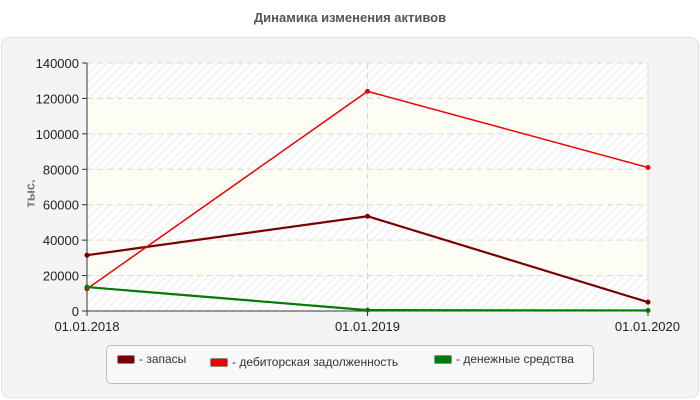 The height and width of the screenshot is (400, 700). What do you see at coordinates (61, 169) in the screenshot?
I see `svg-text: 80000` at bounding box center [61, 169].